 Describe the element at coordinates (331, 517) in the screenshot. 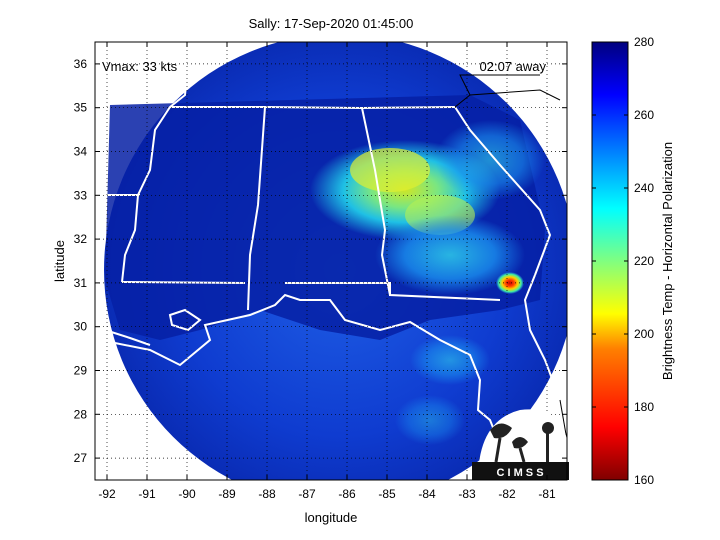

I see `x-axis-label: longitude` at that location.